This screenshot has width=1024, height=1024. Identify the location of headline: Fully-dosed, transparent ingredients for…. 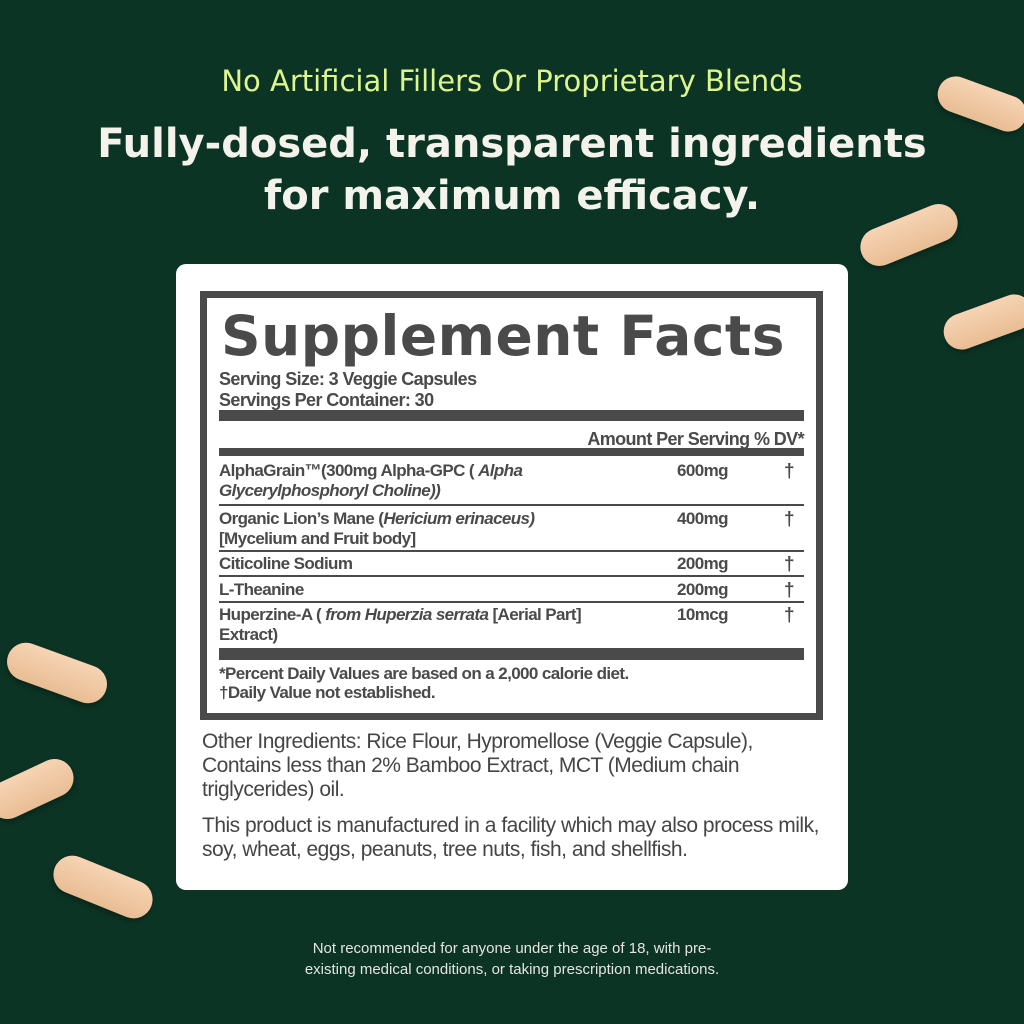
(512, 170).